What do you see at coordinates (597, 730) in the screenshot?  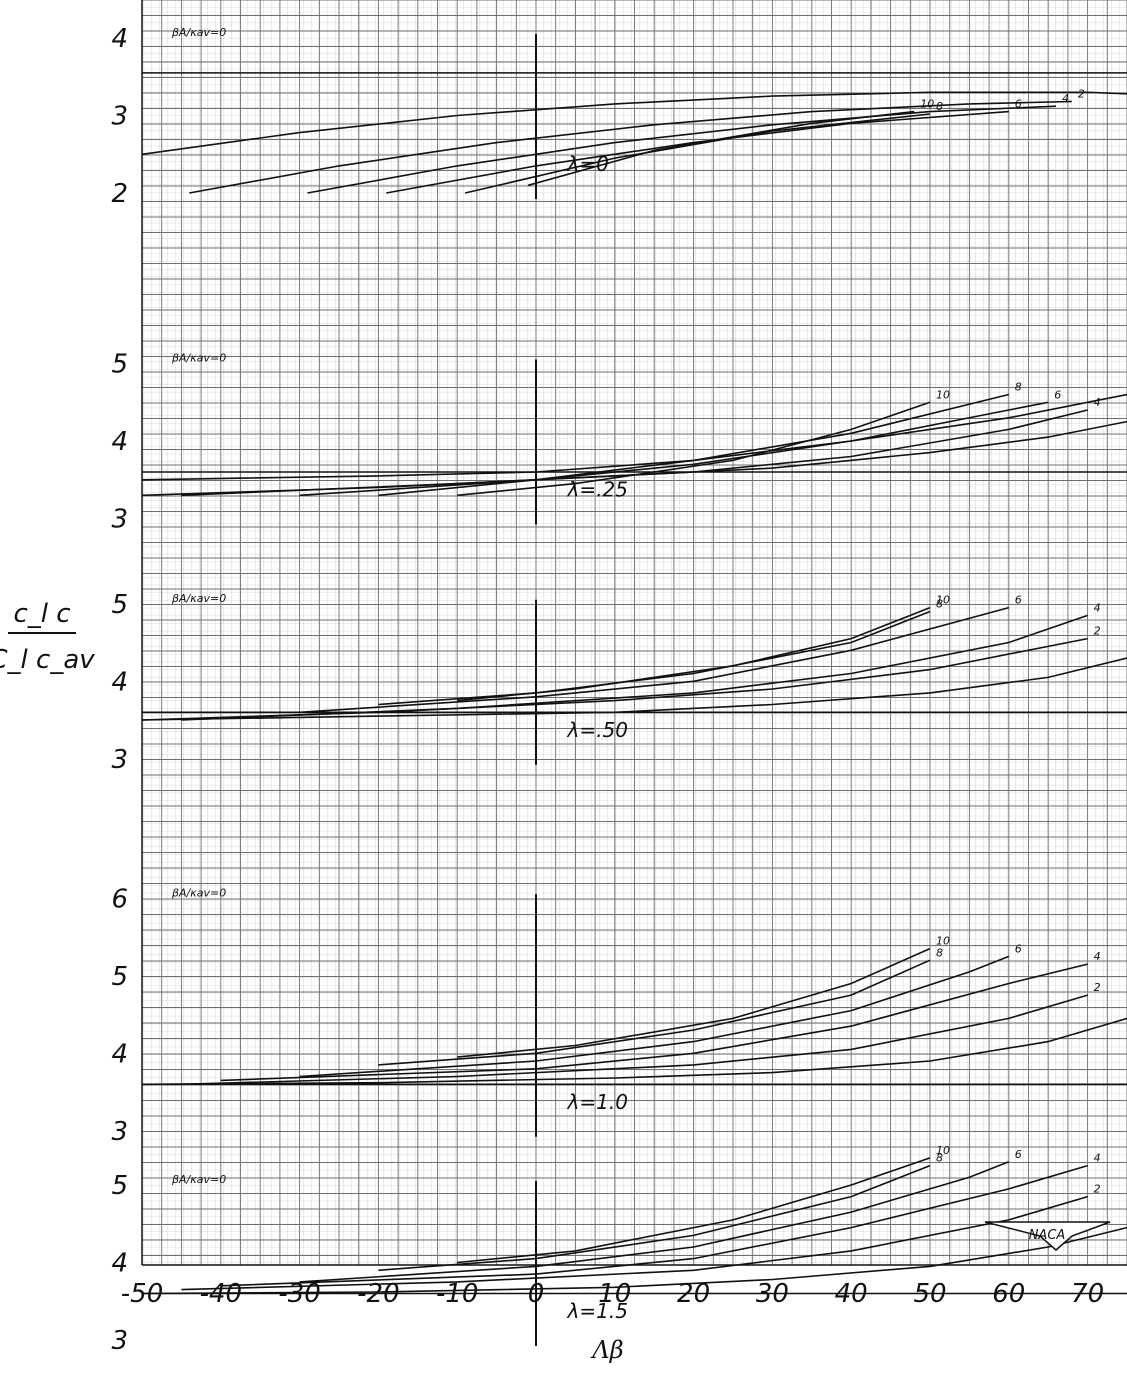 I see `lambda-label: λ=.50` at bounding box center [597, 730].